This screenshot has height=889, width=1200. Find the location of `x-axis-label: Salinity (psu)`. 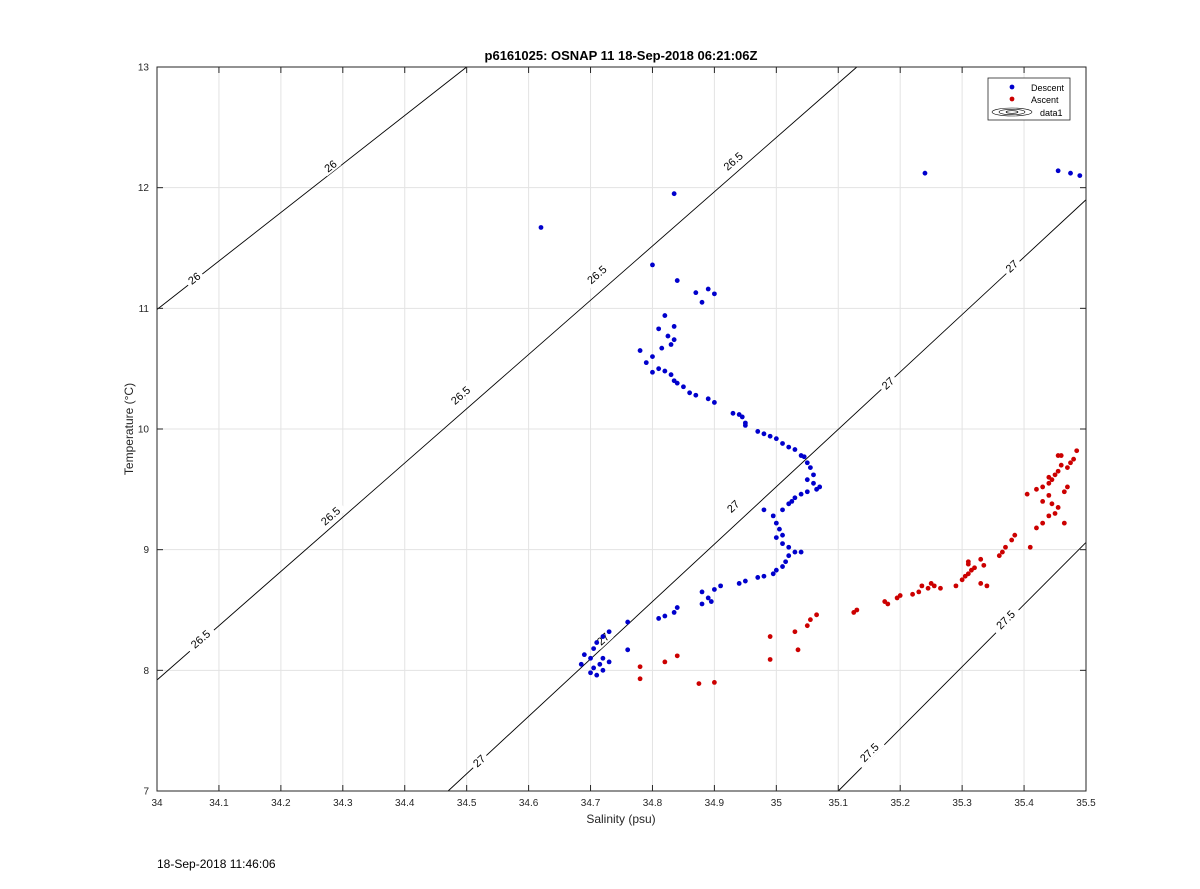

x-axis-label: Salinity (psu) is located at coordinates (620, 819).